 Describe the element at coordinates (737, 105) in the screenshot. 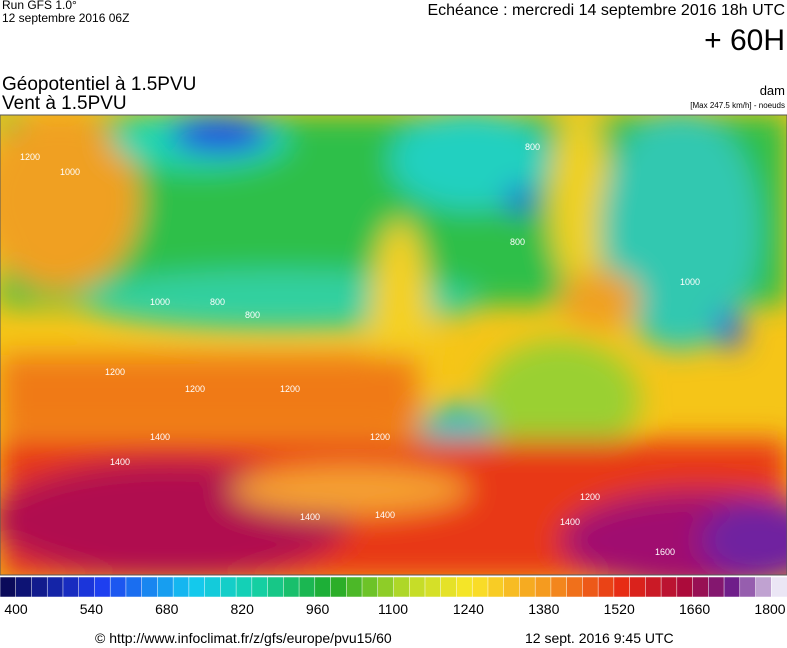

I see `max-wind: [Max 247.5 km/h] - noeuds` at that location.